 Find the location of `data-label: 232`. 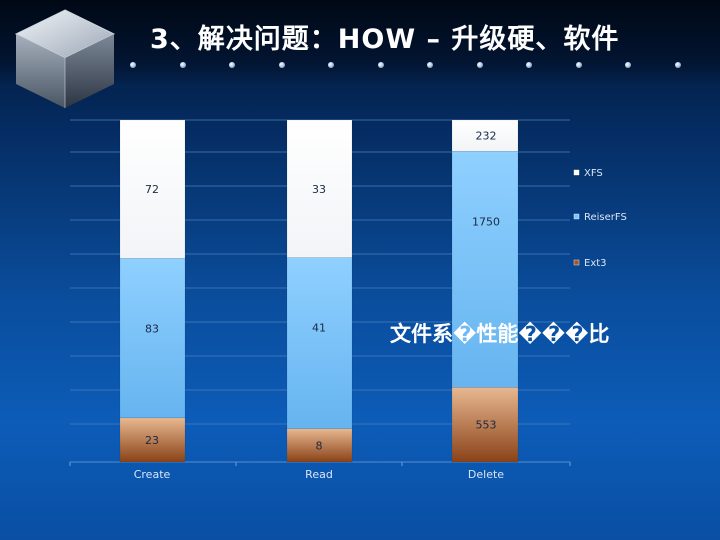

data-label: 232 is located at coordinates (486, 136).